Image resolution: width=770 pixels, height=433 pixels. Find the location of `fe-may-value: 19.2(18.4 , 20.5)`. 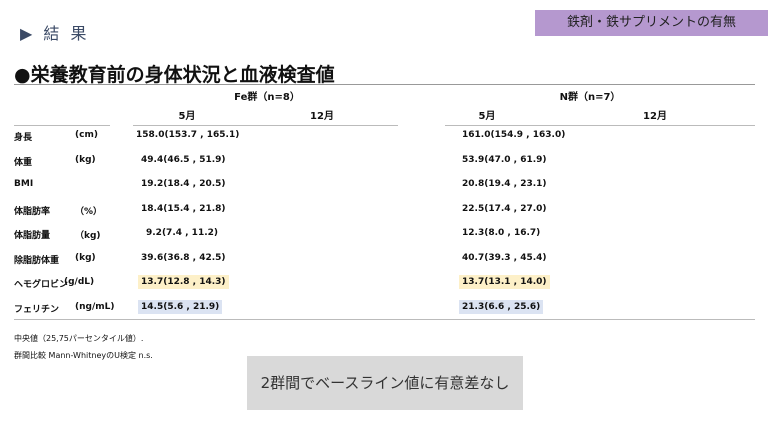

fe-may-value: 19.2(18.4 , 20.5) is located at coordinates (183, 184).